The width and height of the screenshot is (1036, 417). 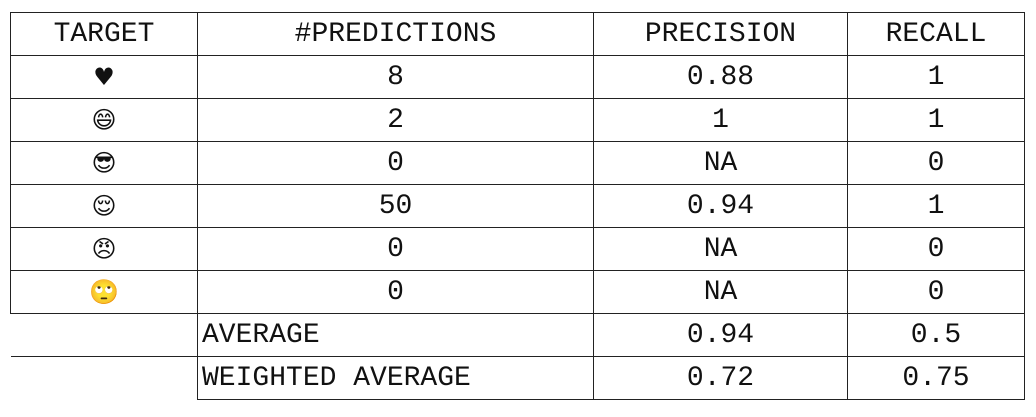 I want to click on data-cell: 50, so click(x=395, y=206).